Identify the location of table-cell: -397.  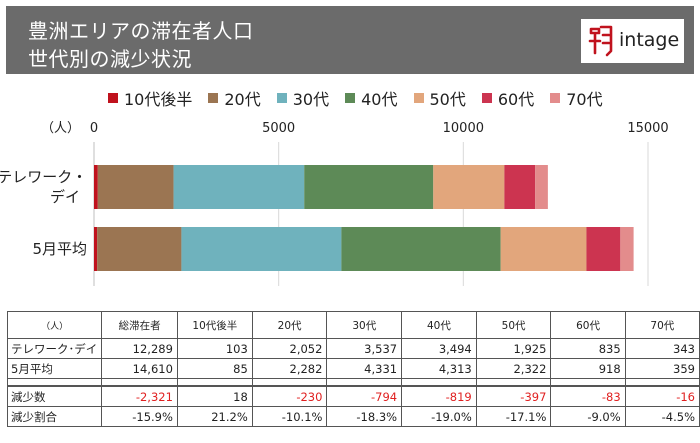
(513, 396).